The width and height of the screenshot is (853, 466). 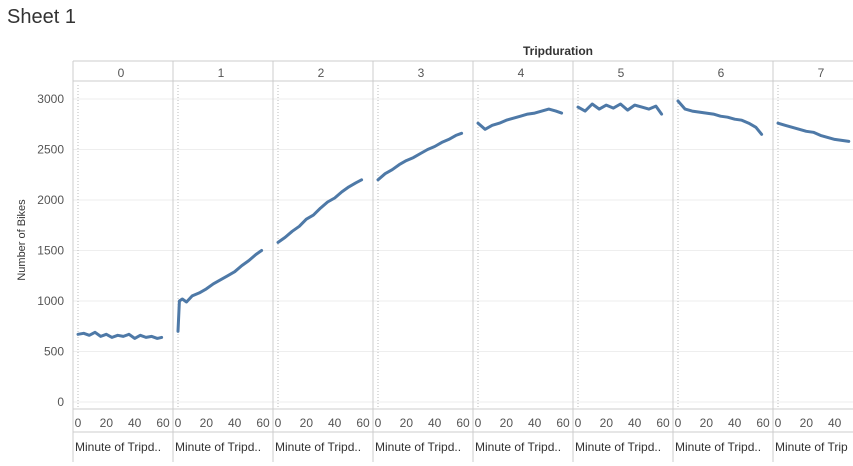 I want to click on x-axis-label: Minute of Trip, so click(x=811, y=447).